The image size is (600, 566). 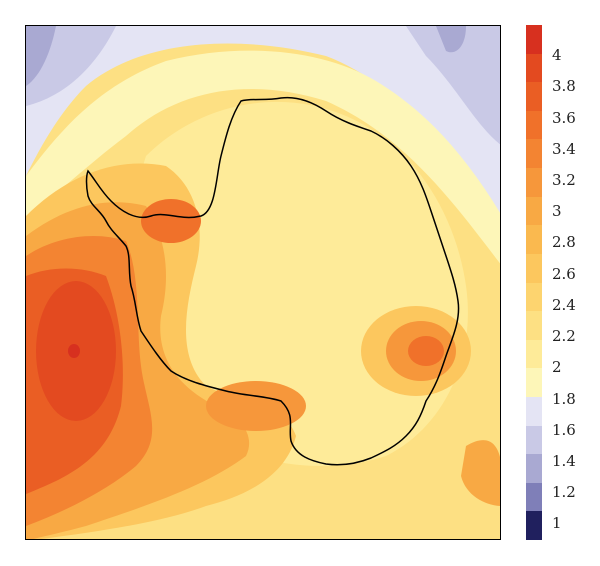 What do you see at coordinates (41, 56) in the screenshot?
I see `field-lowest-corner` at bounding box center [41, 56].